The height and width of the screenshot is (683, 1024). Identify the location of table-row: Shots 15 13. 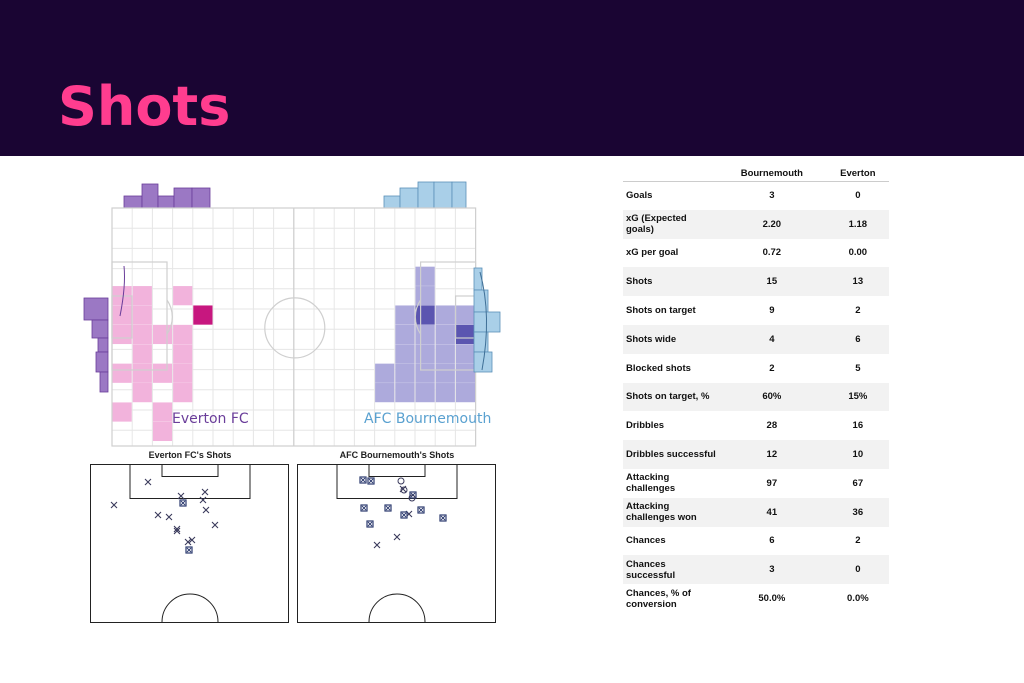
(756, 282).